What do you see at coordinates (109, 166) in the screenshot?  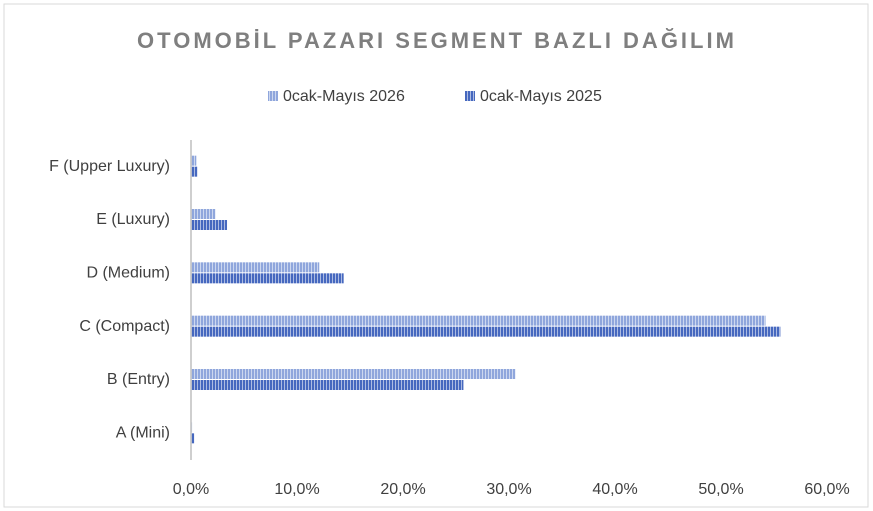 I see `y-tick-label: F (Upper Luxury)` at bounding box center [109, 166].